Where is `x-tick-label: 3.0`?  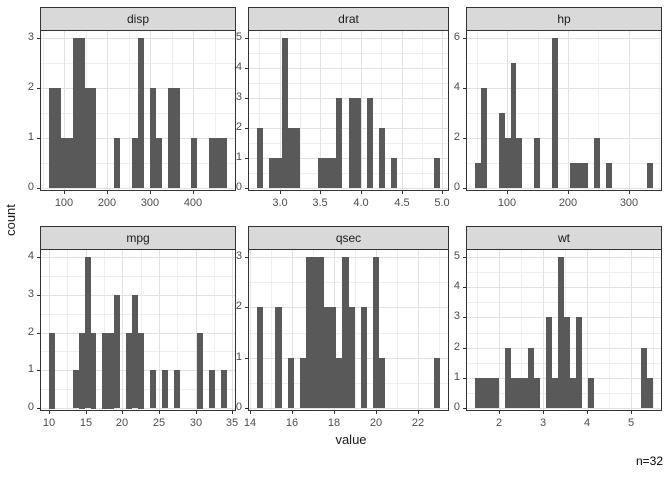 x-tick-label: 3.0 is located at coordinates (280, 203).